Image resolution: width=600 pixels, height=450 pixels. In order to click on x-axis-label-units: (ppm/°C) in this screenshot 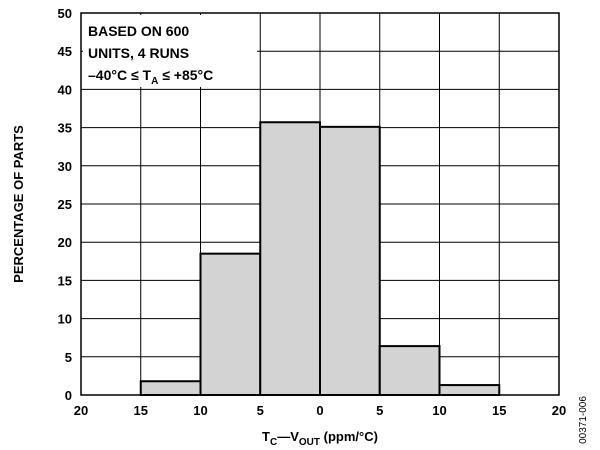, I will do `click(349, 436)`.